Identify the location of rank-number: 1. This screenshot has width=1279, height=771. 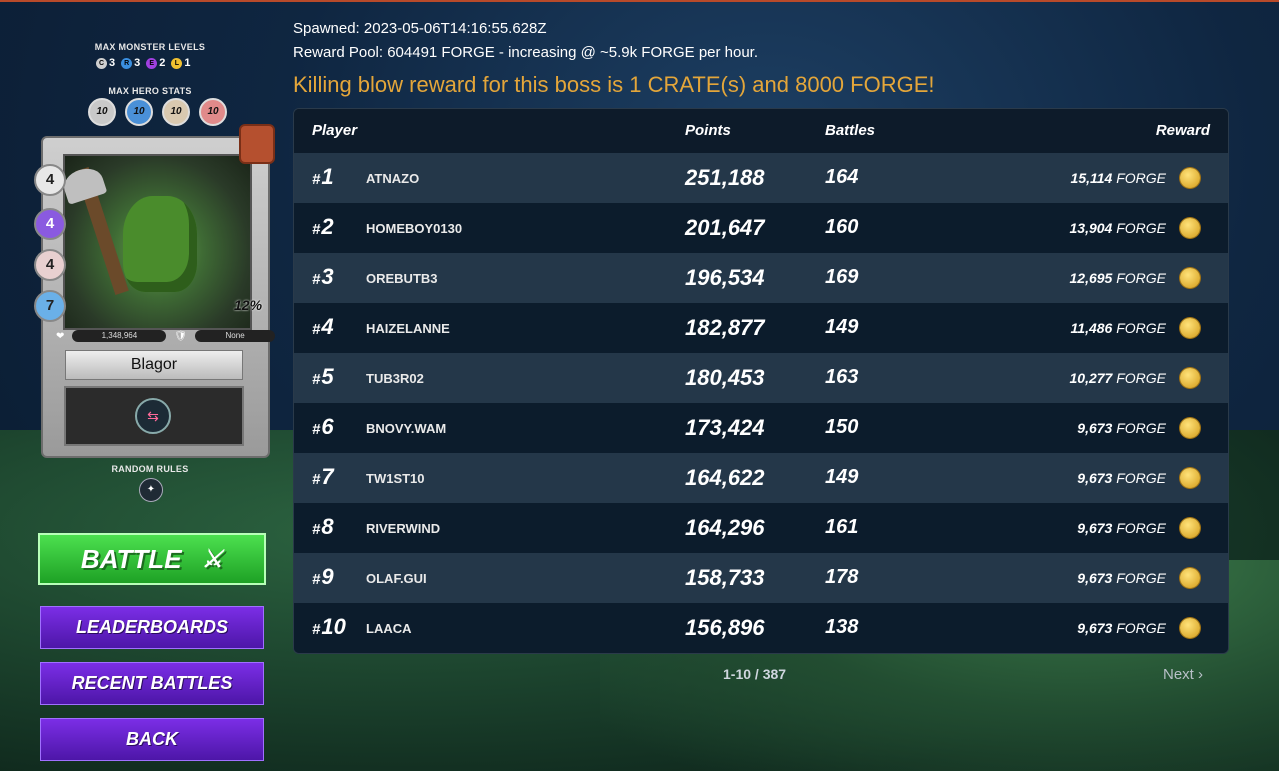
(327, 176).